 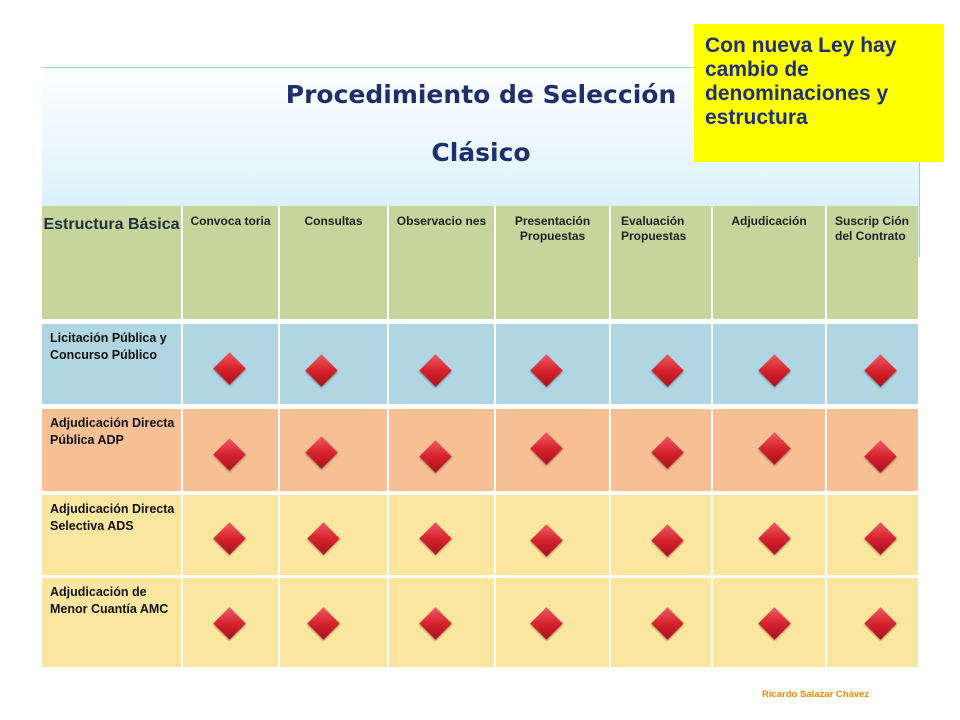 I want to click on column-header: Observacio nes, so click(x=441, y=262).